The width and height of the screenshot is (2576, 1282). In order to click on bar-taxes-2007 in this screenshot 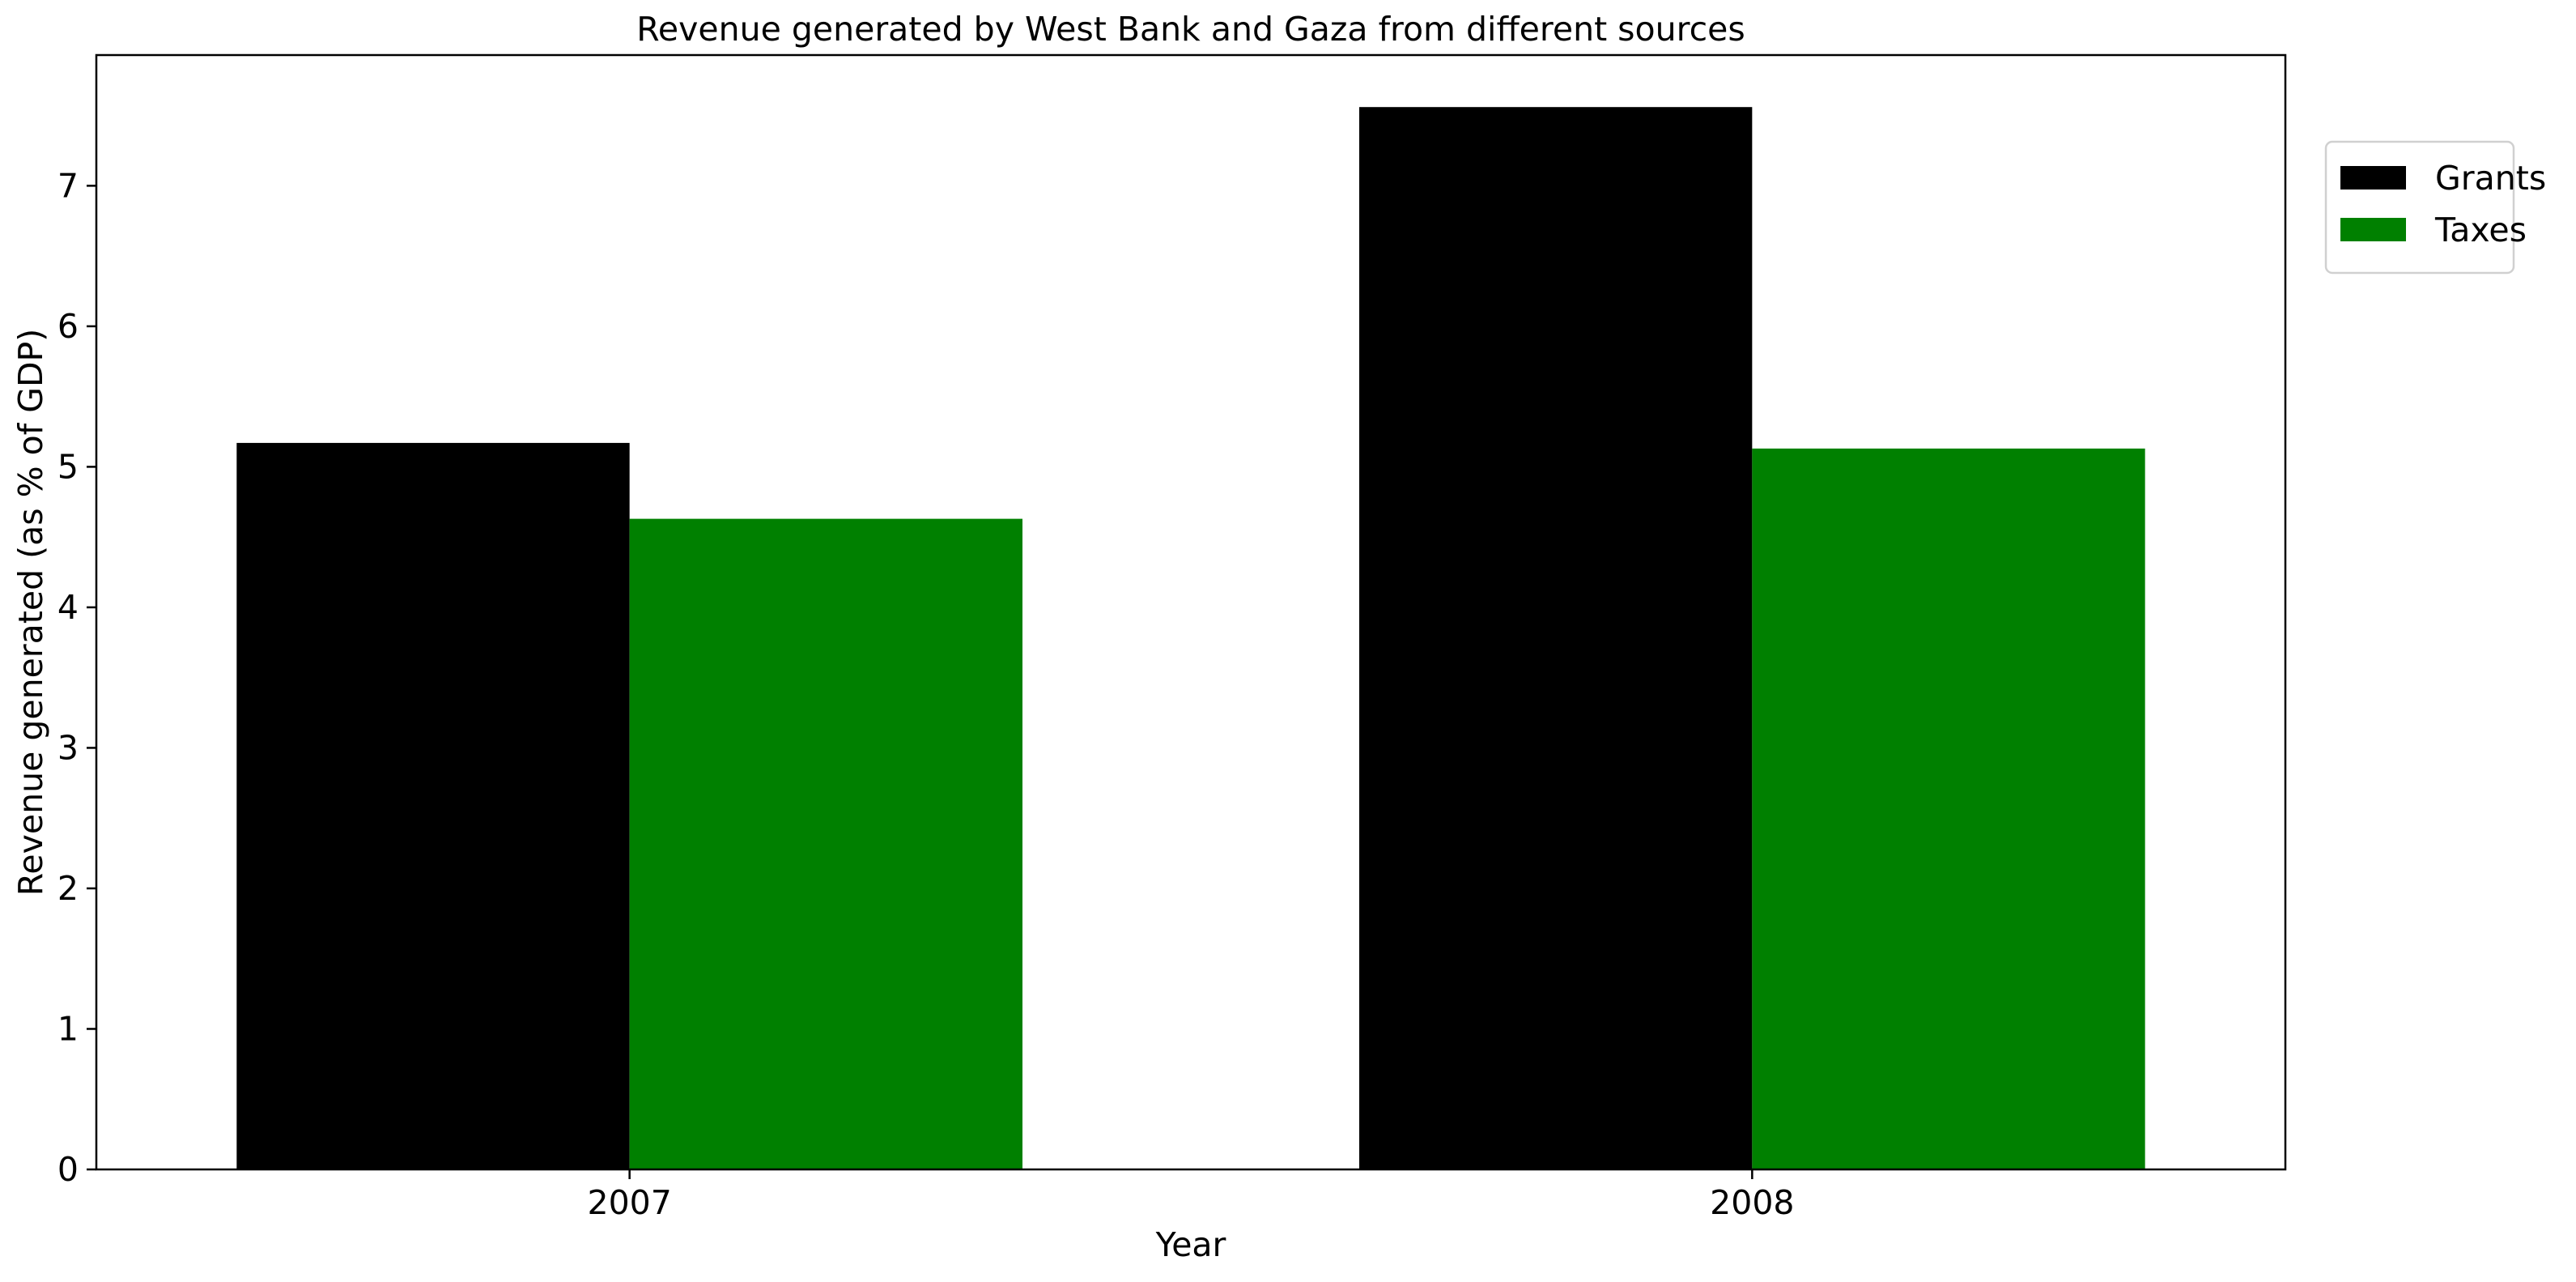, I will do `click(825, 843)`.